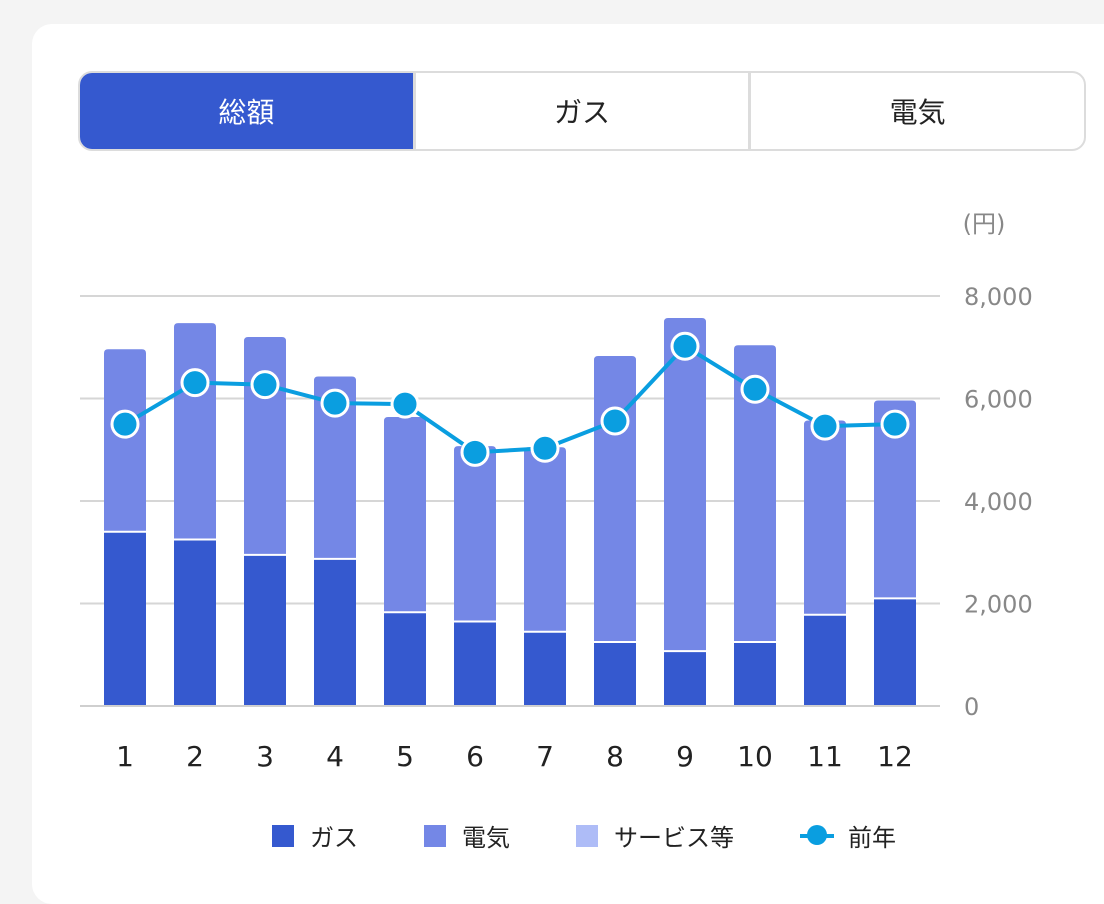 The height and width of the screenshot is (904, 1104). What do you see at coordinates (998, 502) in the screenshot?
I see `y-tick-label: 4,000` at bounding box center [998, 502].